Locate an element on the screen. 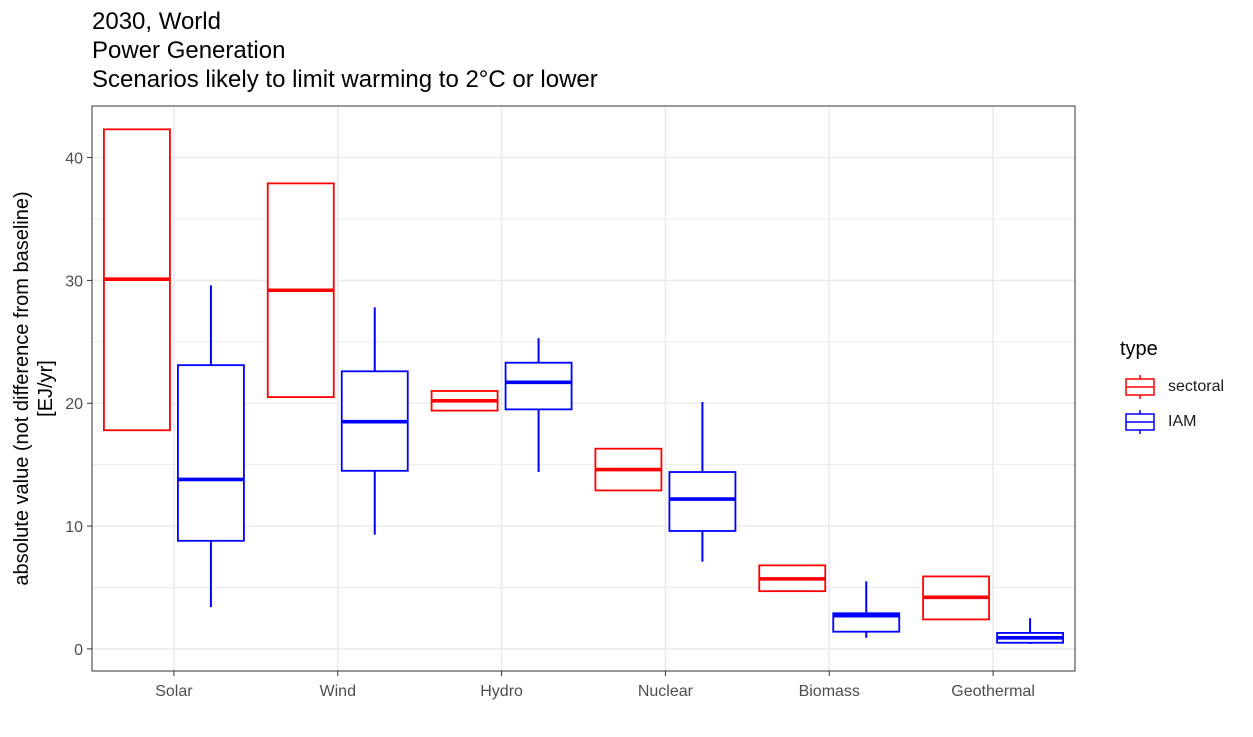  legend-label-iam: IAM is located at coordinates (1182, 421).